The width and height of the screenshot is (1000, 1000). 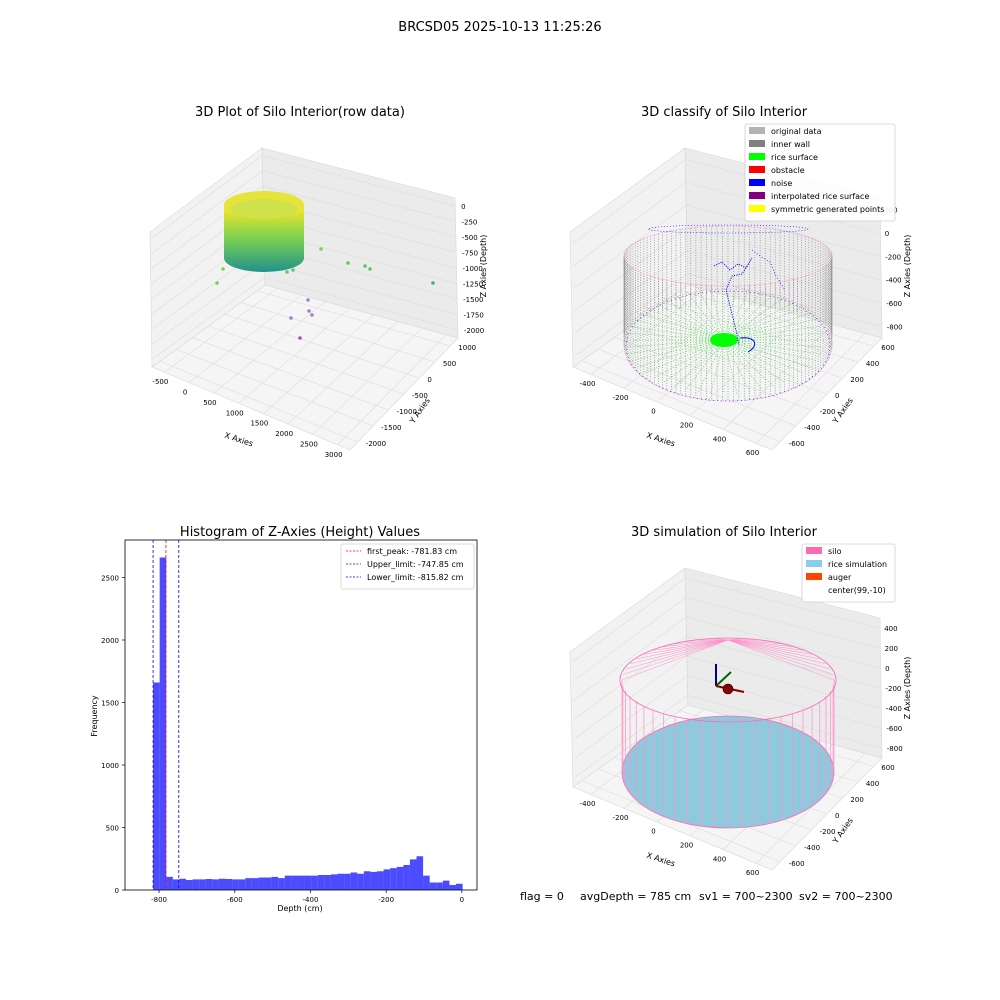 What do you see at coordinates (812, 848) in the screenshot?
I see `y-tick-label: -400` at bounding box center [812, 848].